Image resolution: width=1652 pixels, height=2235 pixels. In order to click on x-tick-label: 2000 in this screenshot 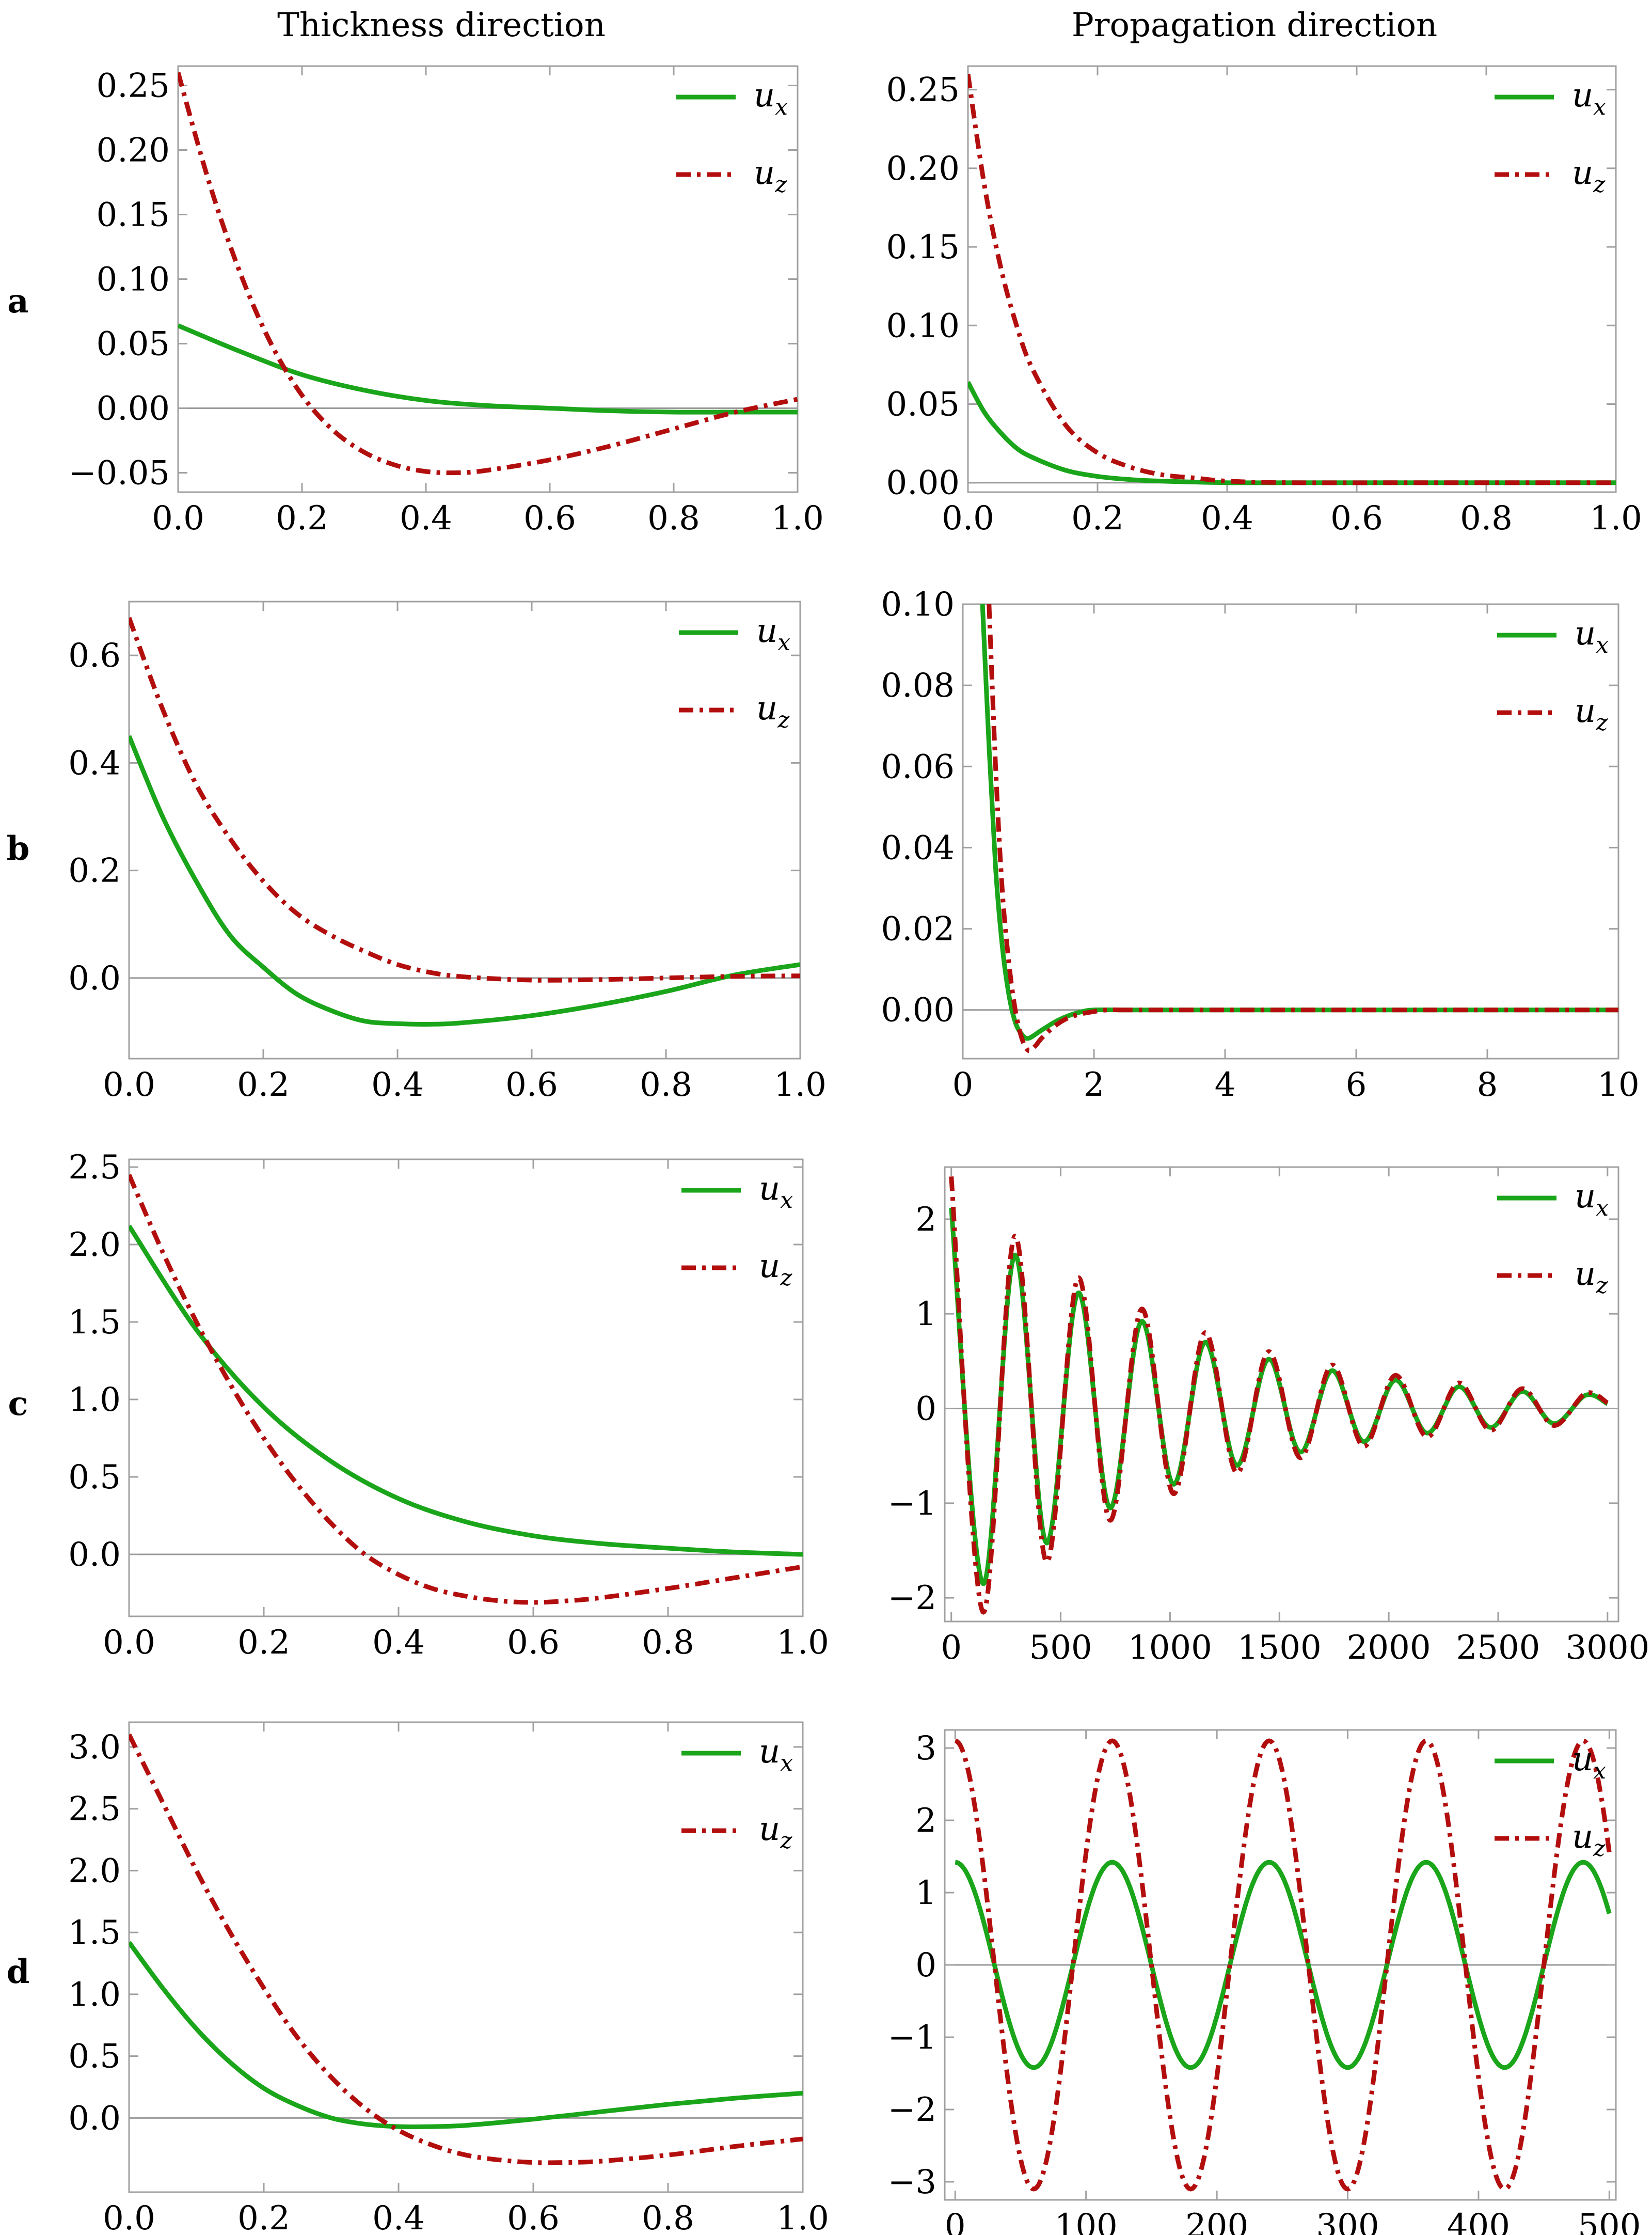, I will do `click(1389, 1648)`.